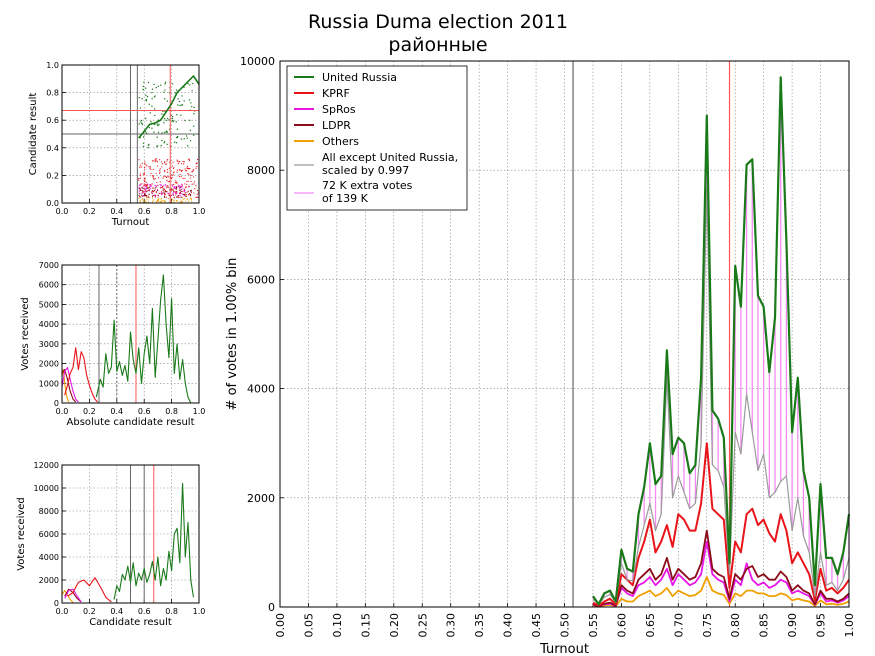 The width and height of the screenshot is (875, 656). Describe the element at coordinates (62, 611) in the screenshot. I see `x-tick-label: 0.0` at that location.